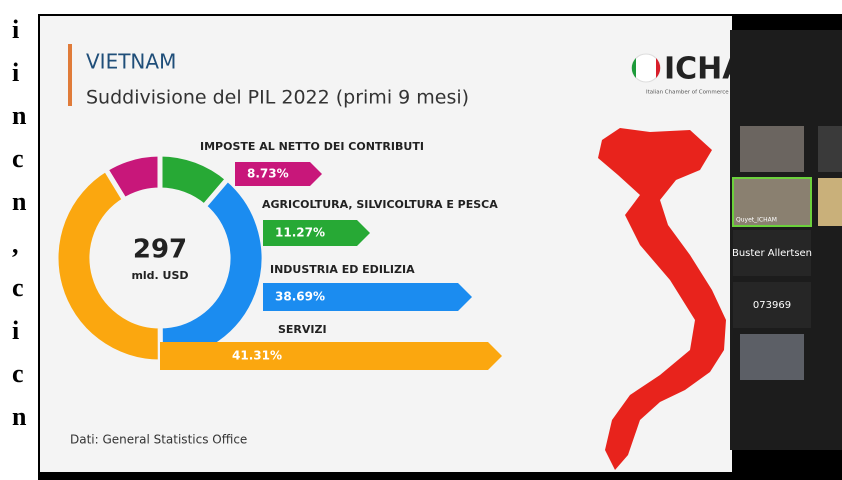 Image resolution: width=842 pixels, height=480 pixels. I want to click on left-strip, so click(19, 240).